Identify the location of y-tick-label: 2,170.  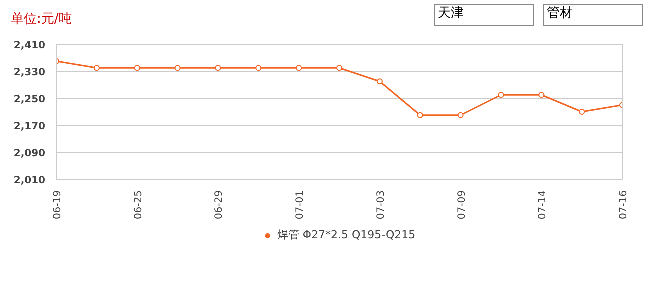
(30, 127).